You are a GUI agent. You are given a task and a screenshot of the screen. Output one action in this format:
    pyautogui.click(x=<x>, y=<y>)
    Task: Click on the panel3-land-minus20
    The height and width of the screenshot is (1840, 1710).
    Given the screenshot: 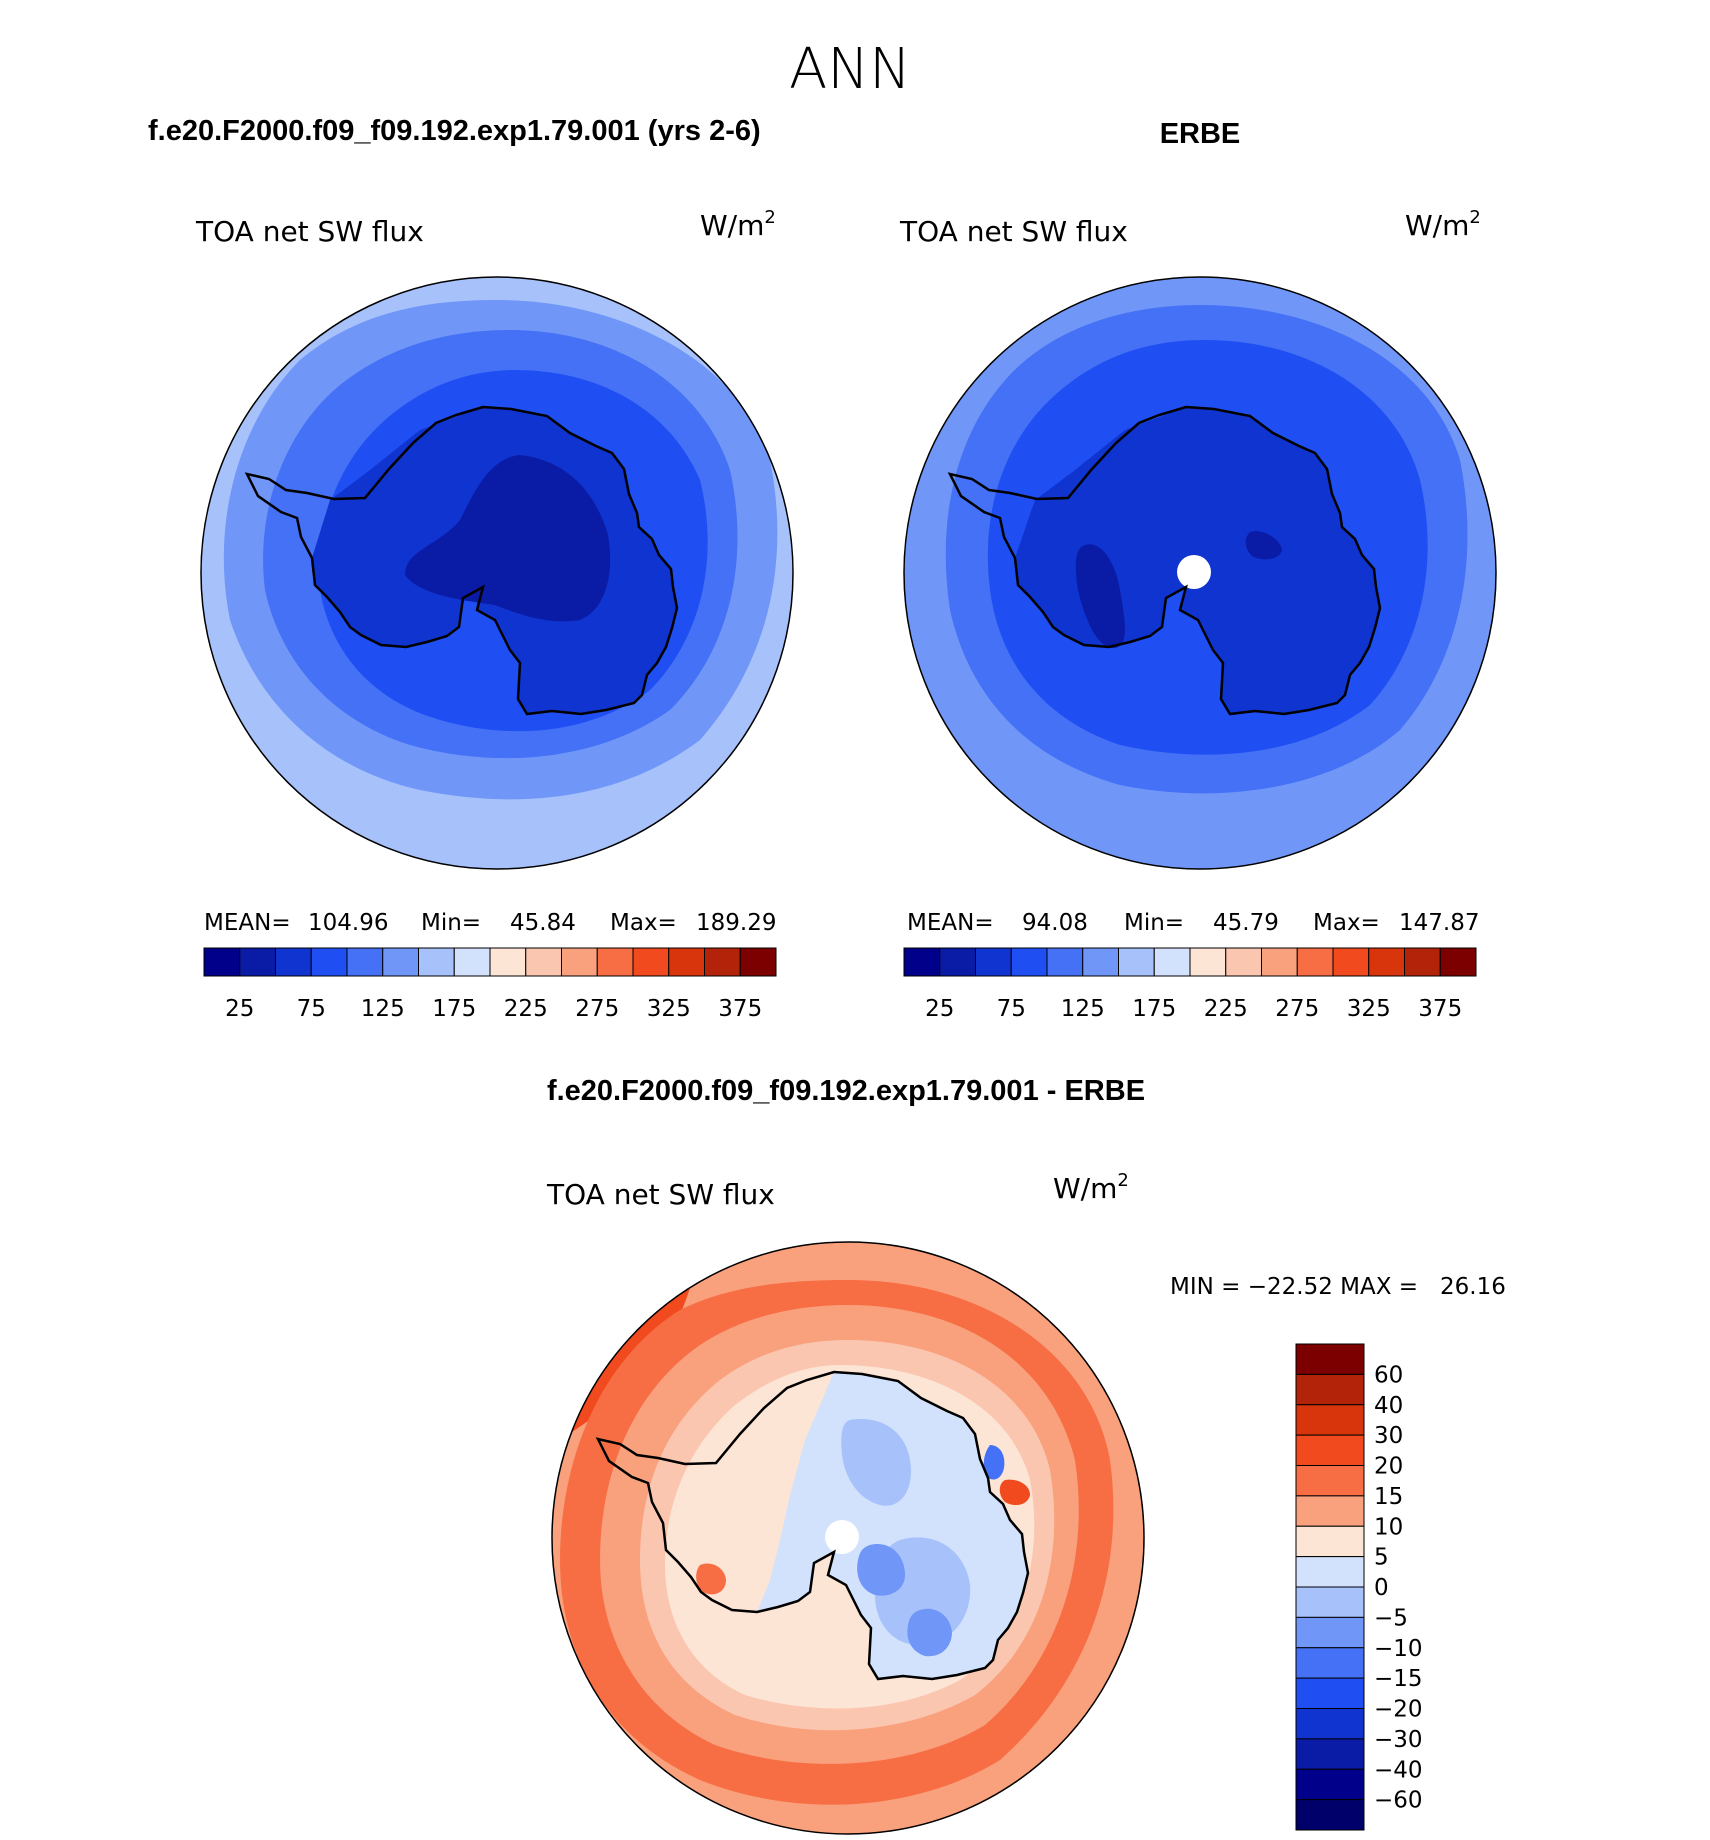 What is the action you would take?
    pyautogui.click(x=994, y=1462)
    